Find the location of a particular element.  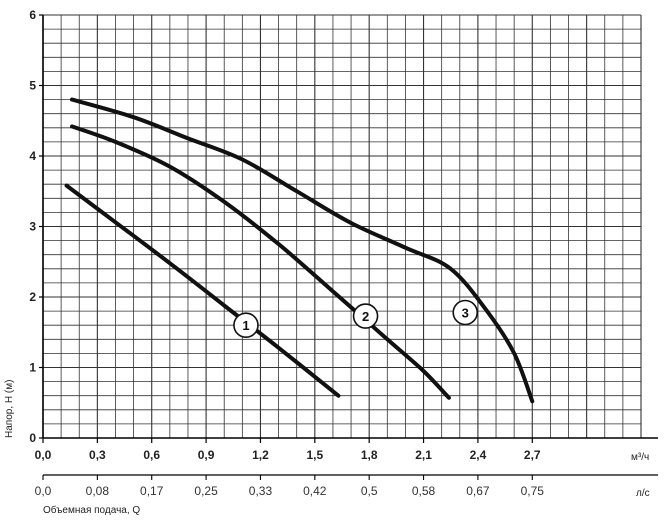

x2-tick-label: 0,5 is located at coordinates (369, 491).